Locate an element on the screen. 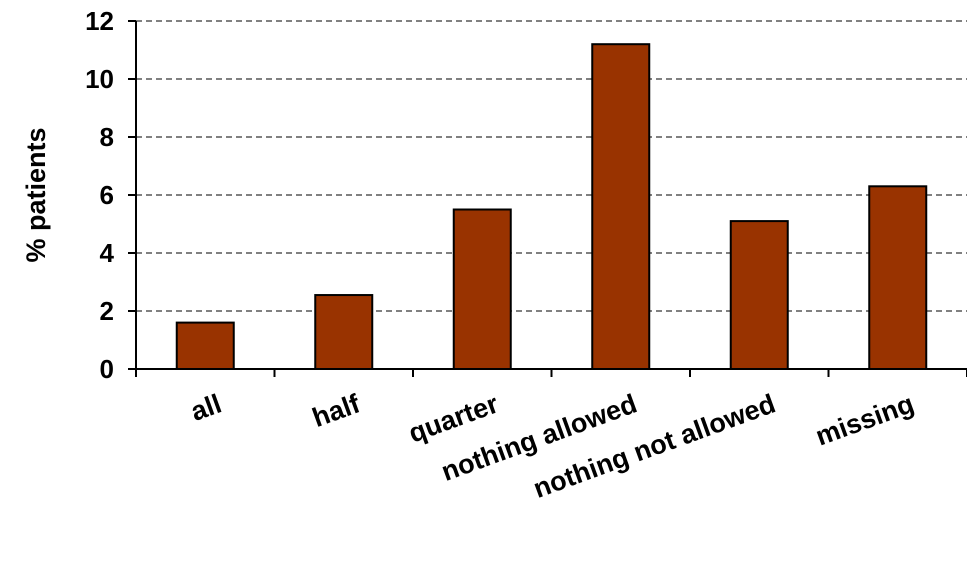 Image resolution: width=967 pixels, height=586 pixels. y-tick-label: 4 is located at coordinates (107, 253).